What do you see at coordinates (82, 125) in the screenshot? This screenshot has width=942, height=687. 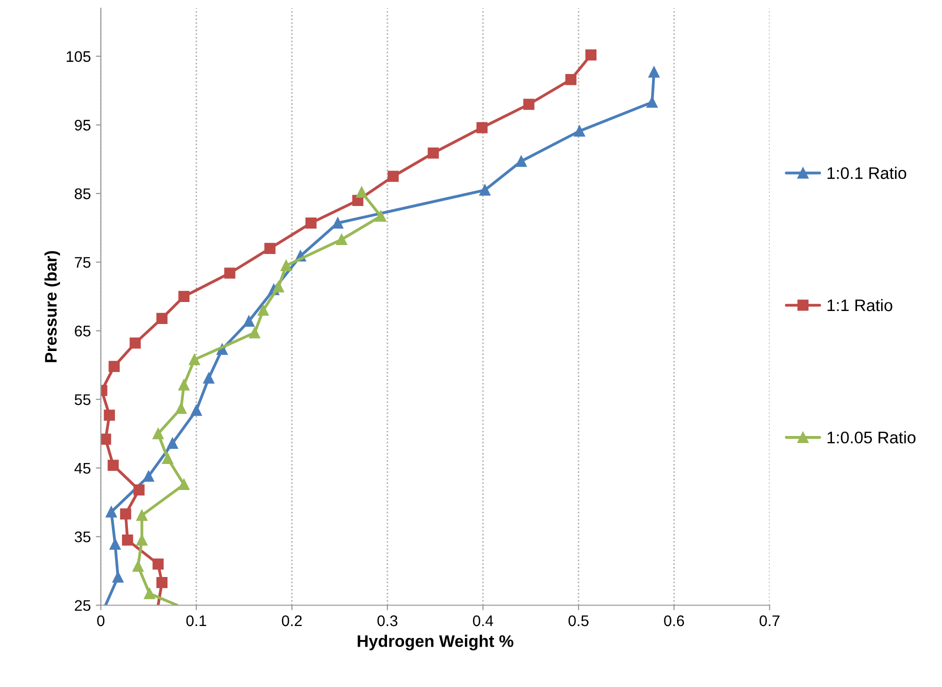 I see `y-tick-label: 95` at bounding box center [82, 125].